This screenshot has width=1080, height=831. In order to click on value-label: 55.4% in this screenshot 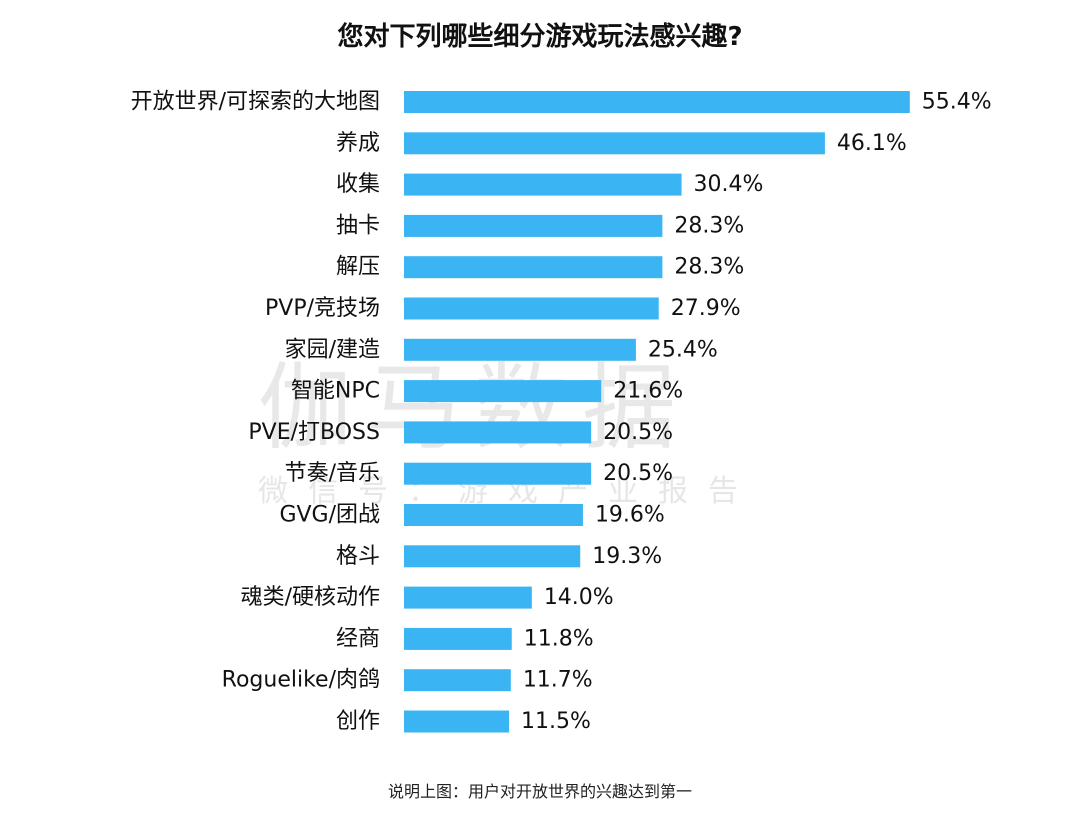, I will do `click(957, 102)`.